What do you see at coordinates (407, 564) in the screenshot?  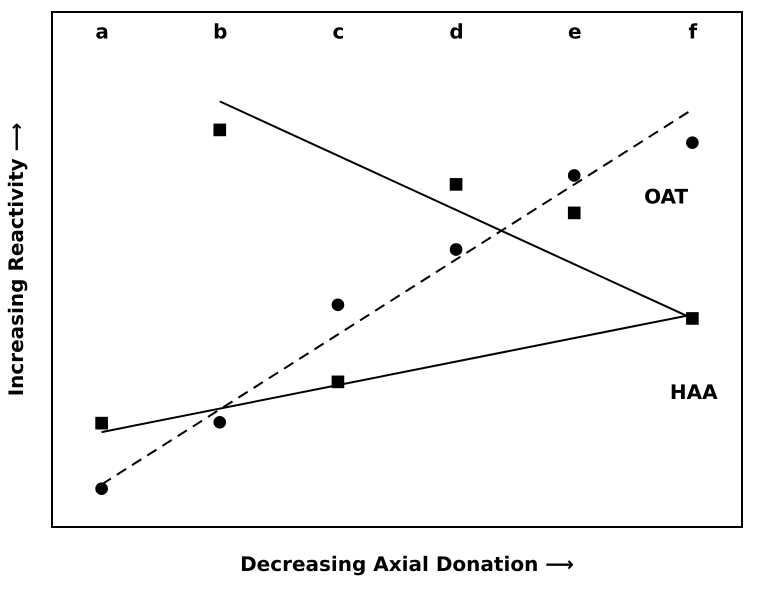 I see `x-axis-title: Decreasing Axial Donation ⟶` at bounding box center [407, 564].